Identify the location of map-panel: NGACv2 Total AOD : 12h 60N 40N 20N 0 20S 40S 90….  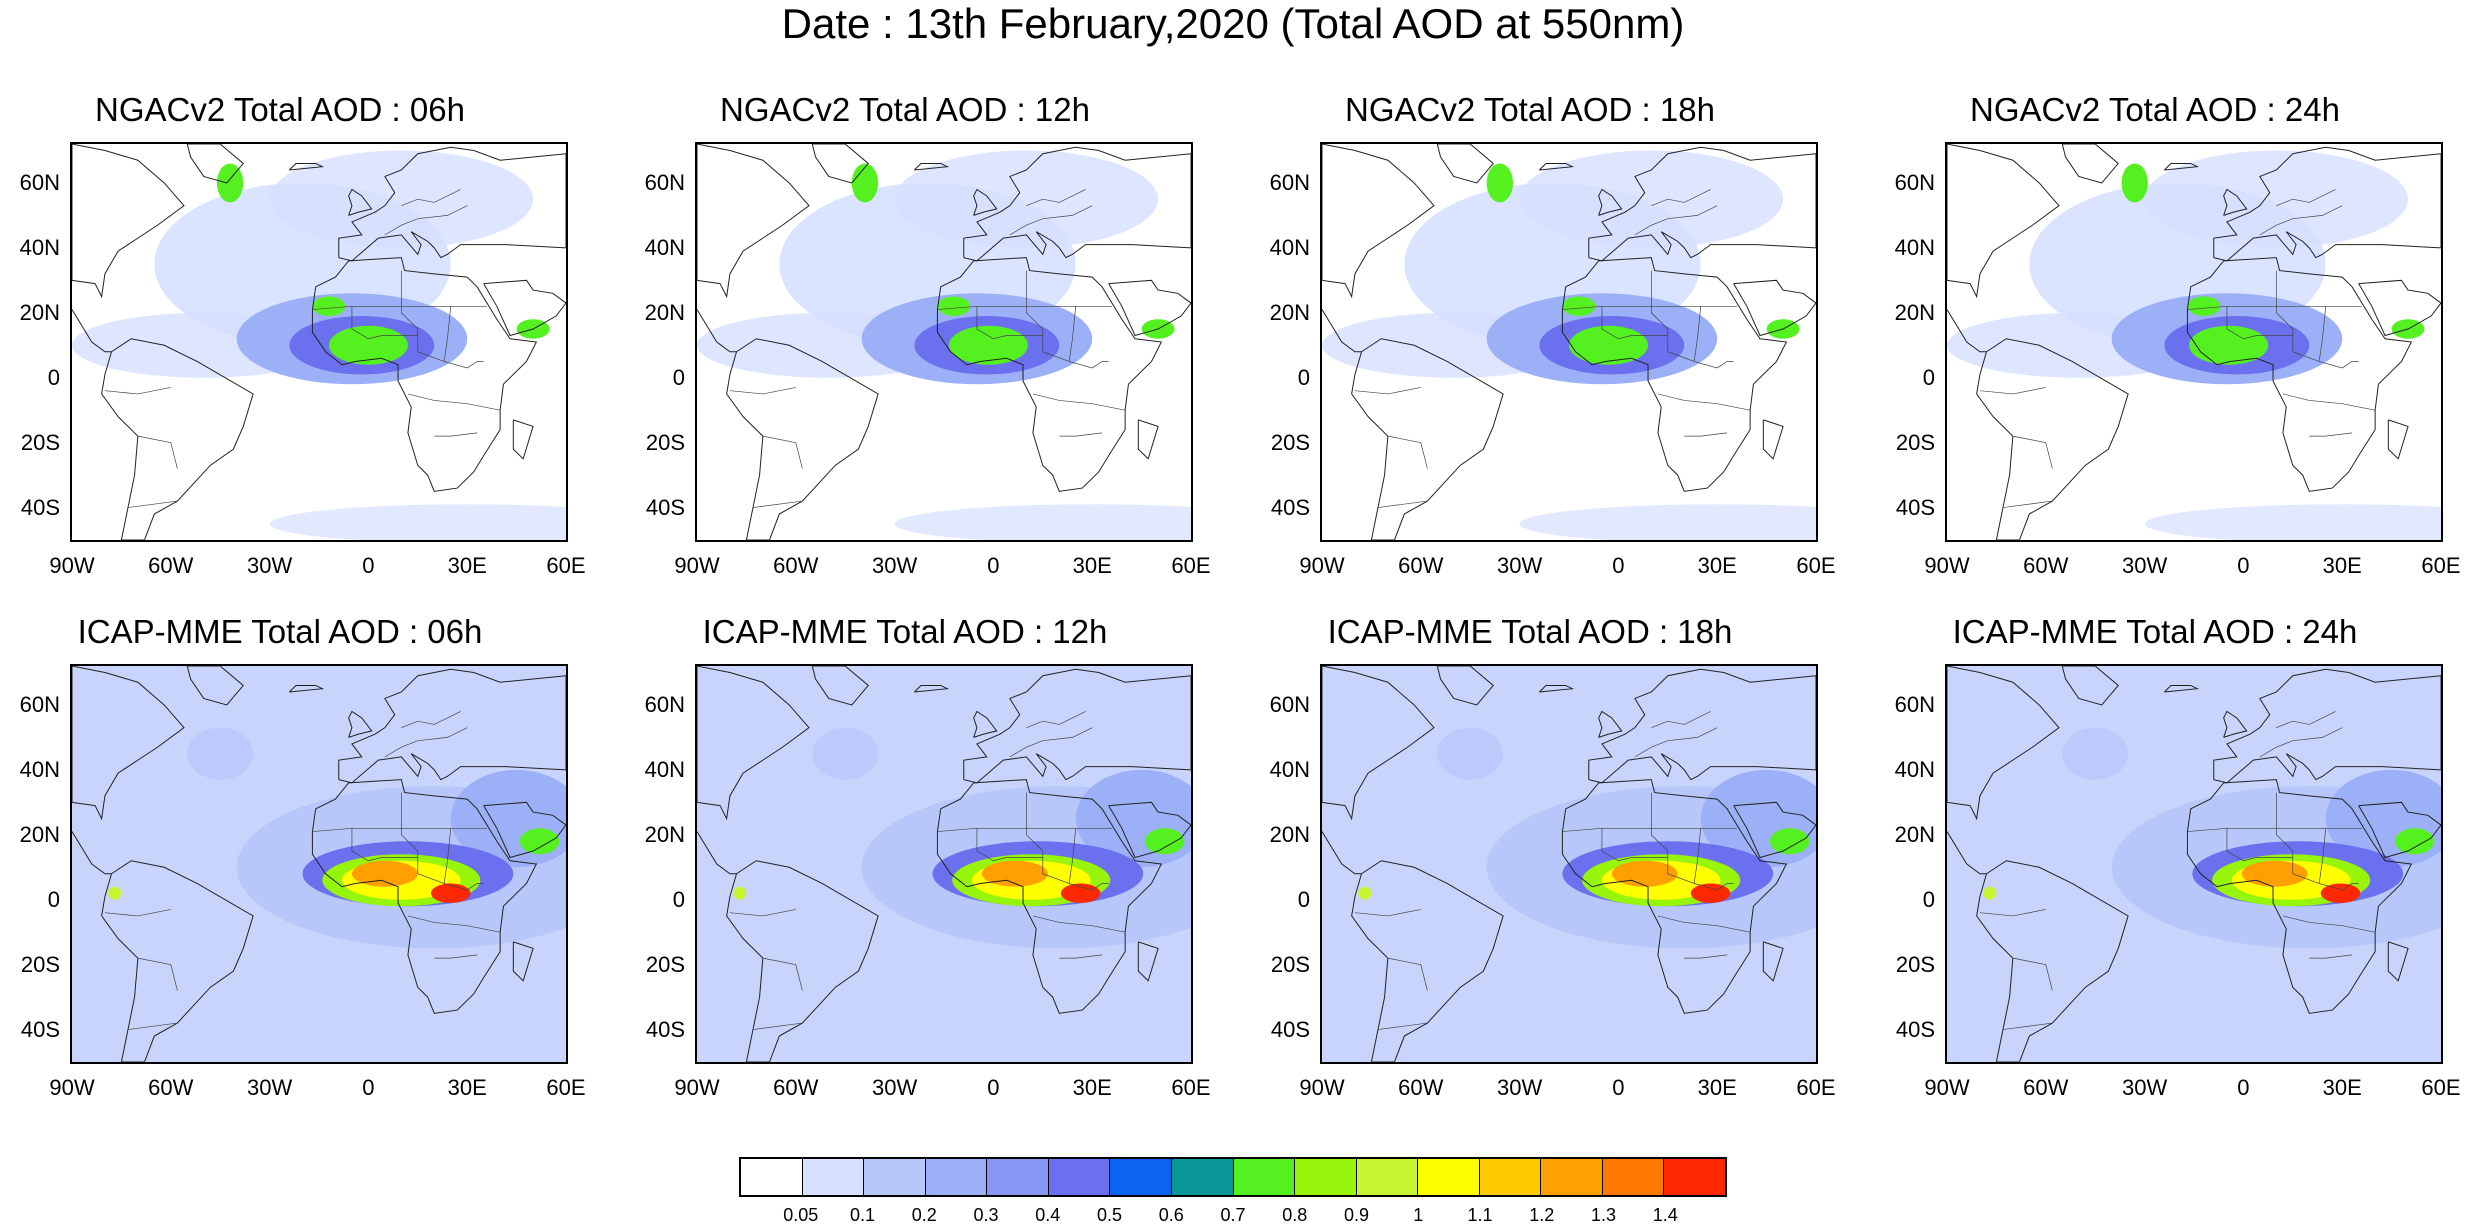
(918, 289).